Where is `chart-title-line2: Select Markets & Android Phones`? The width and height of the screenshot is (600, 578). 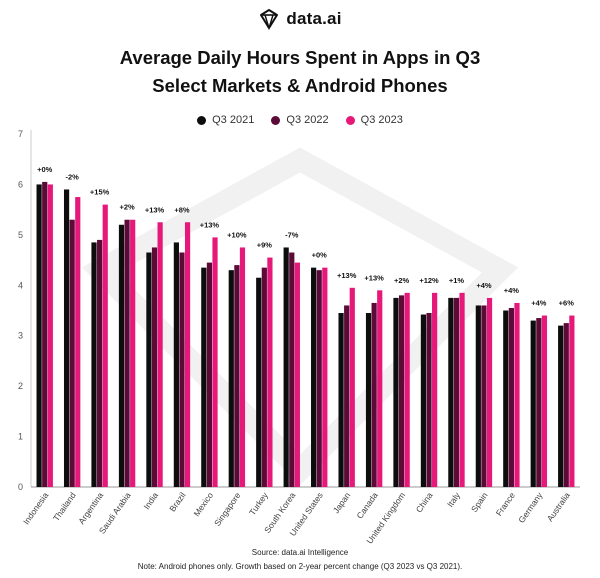 chart-title-line2: Select Markets & Android Phones is located at coordinates (300, 85).